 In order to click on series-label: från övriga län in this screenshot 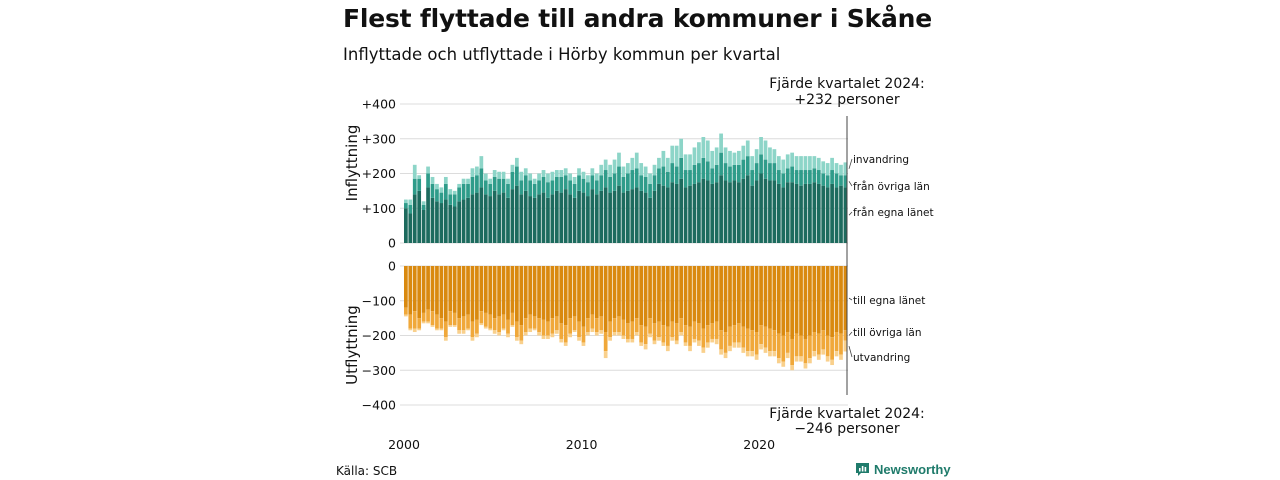, I will do `click(891, 186)`.